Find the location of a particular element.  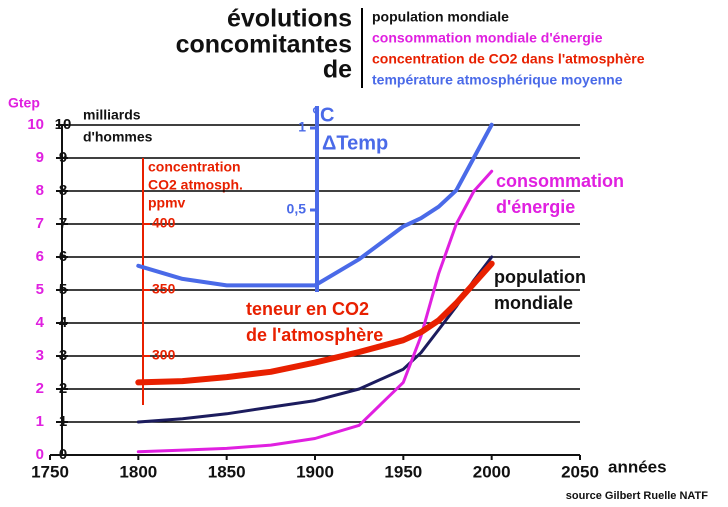

y2-tick-label: 6 is located at coordinates (63, 256).